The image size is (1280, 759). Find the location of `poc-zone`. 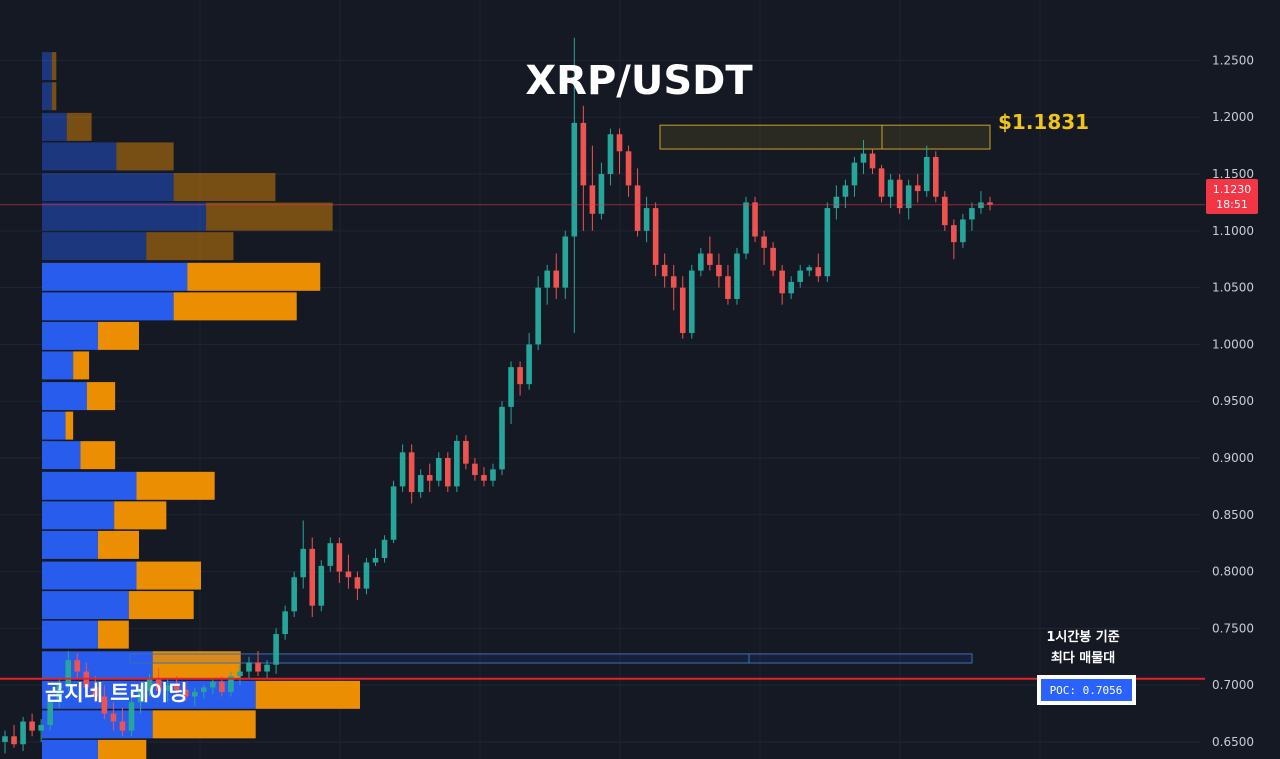

poc-zone is located at coordinates (551, 658).